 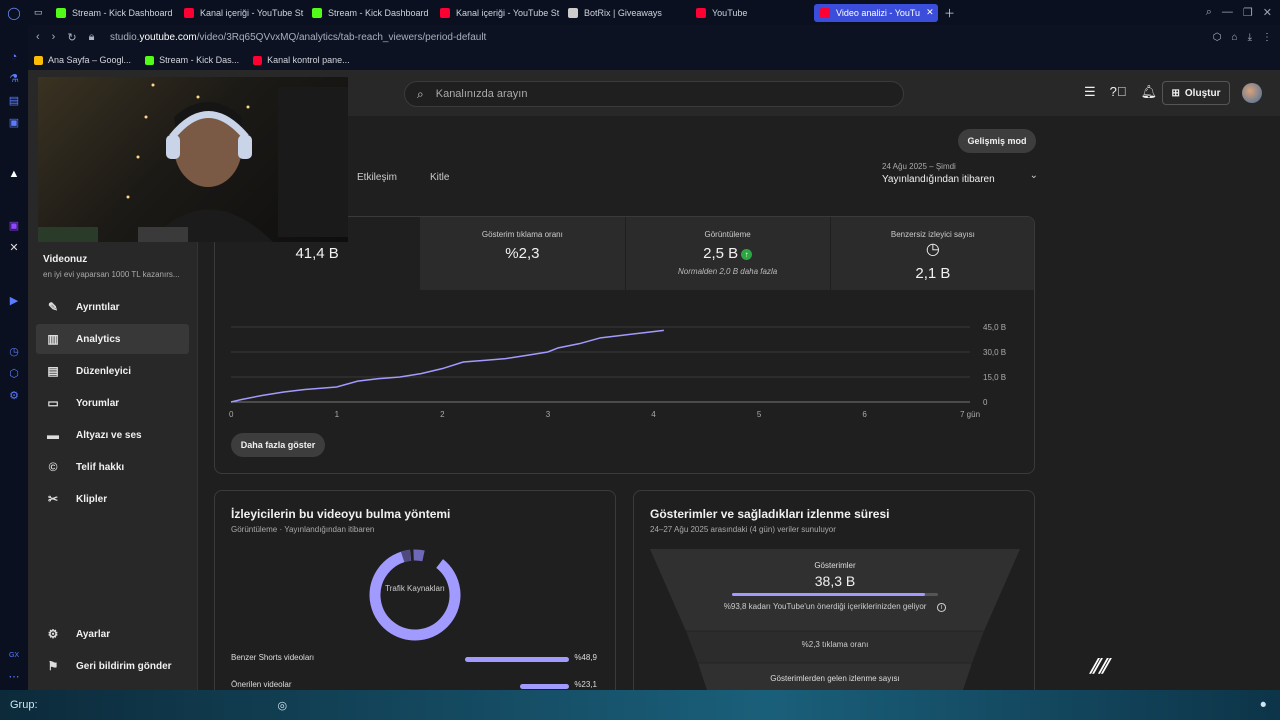 What do you see at coordinates (112, 467) in the screenshot?
I see `sidebar-item: © Telif hakkı` at bounding box center [112, 467].